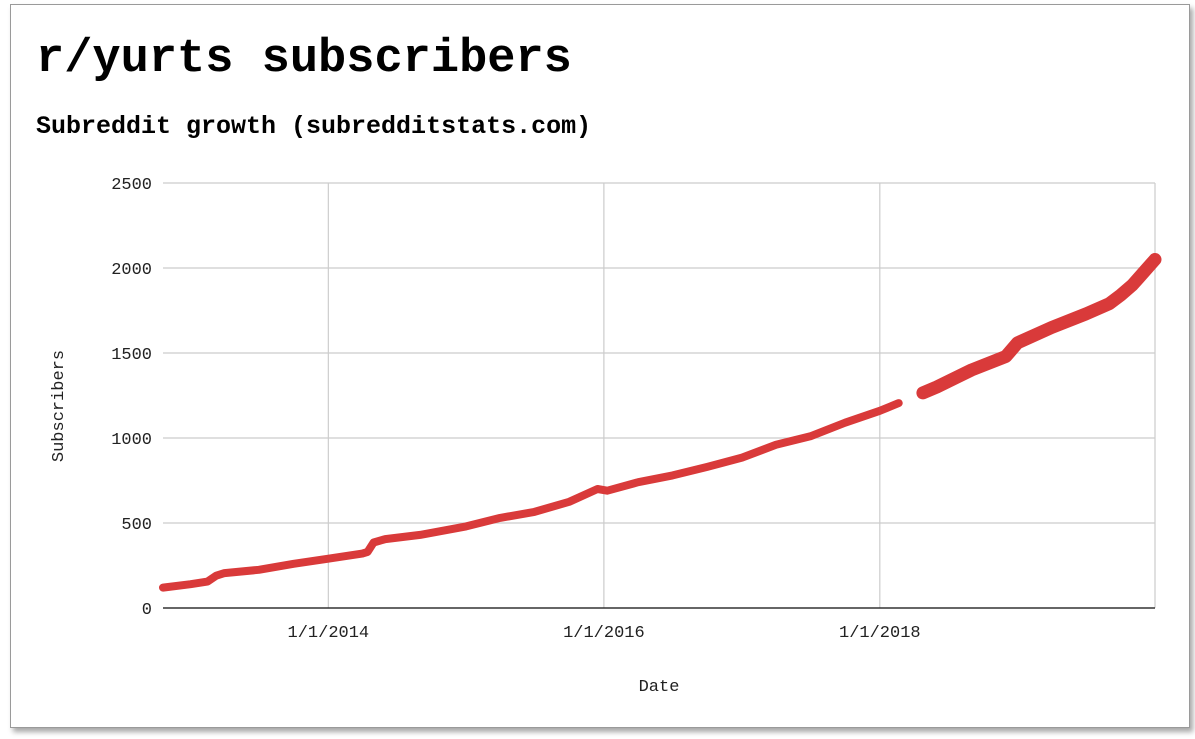 The width and height of the screenshot is (1195, 739). What do you see at coordinates (304, 59) in the screenshot?
I see `chart-title: r/yurts subscribers` at bounding box center [304, 59].